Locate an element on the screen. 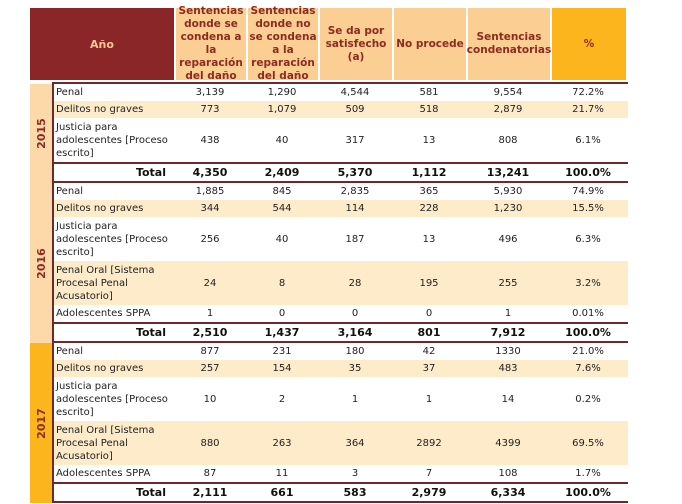 The height and width of the screenshot is (504, 682). row-value: 2,879 is located at coordinates (508, 109).